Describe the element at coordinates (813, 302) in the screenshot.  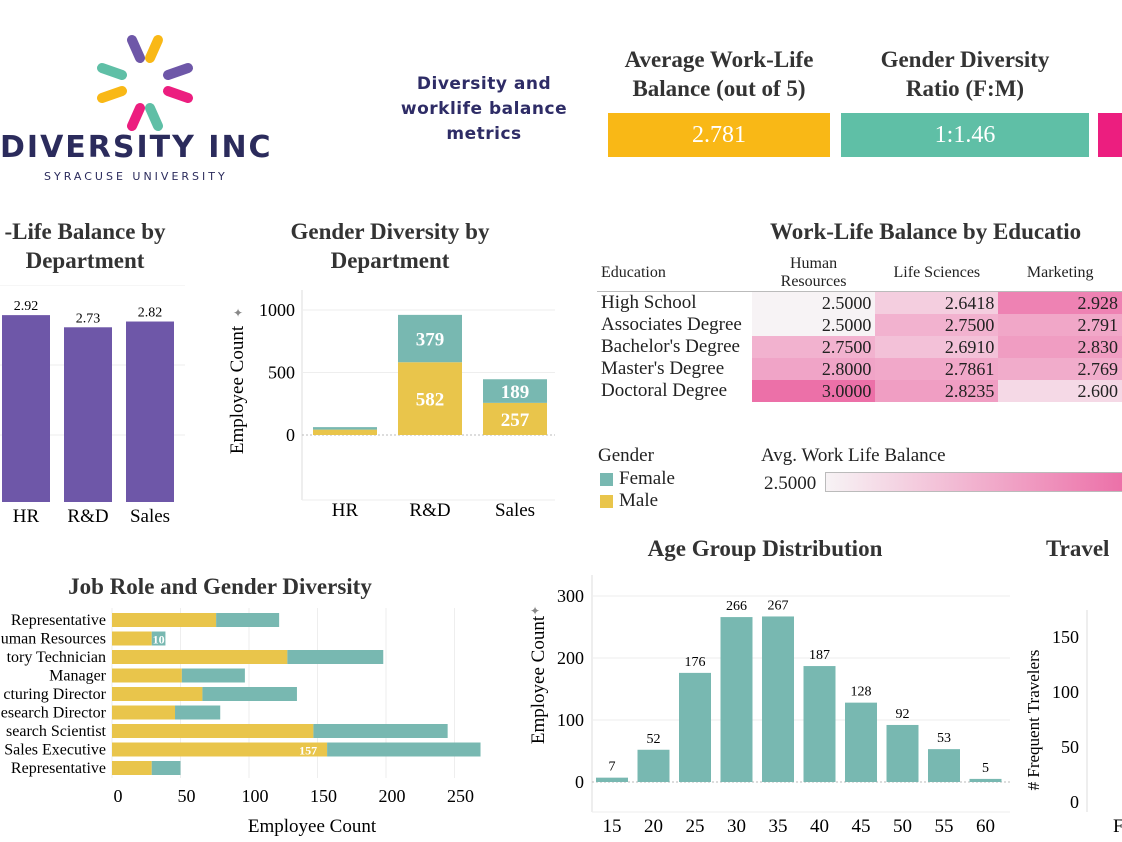
I see `heatmap-cell: 2.5000` at that location.